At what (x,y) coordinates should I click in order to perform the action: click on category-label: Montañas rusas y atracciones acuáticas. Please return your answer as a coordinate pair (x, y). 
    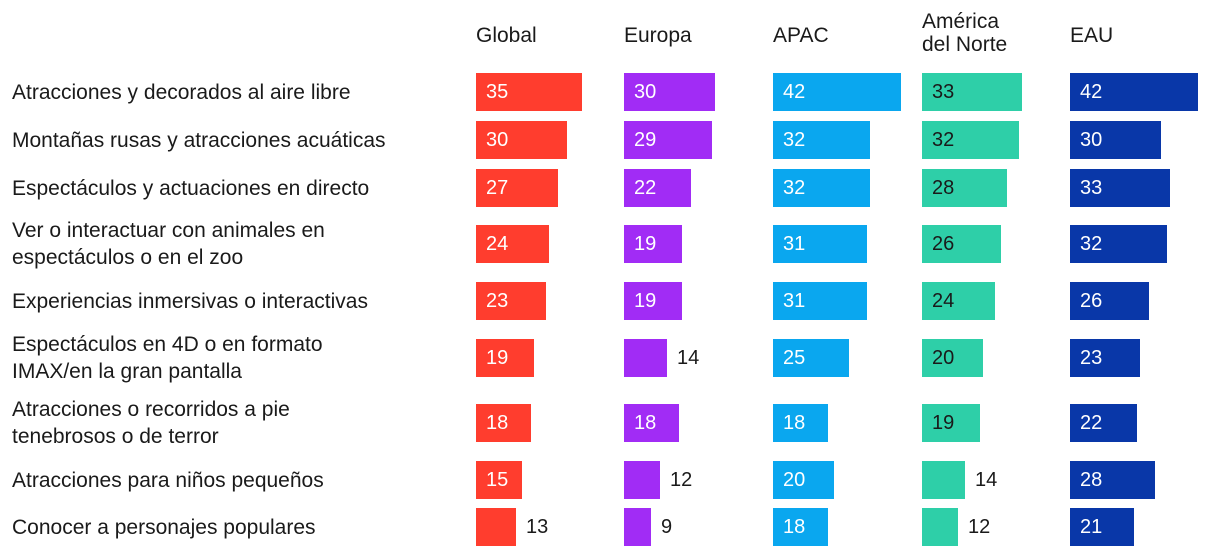
    Looking at the image, I should click on (199, 140).